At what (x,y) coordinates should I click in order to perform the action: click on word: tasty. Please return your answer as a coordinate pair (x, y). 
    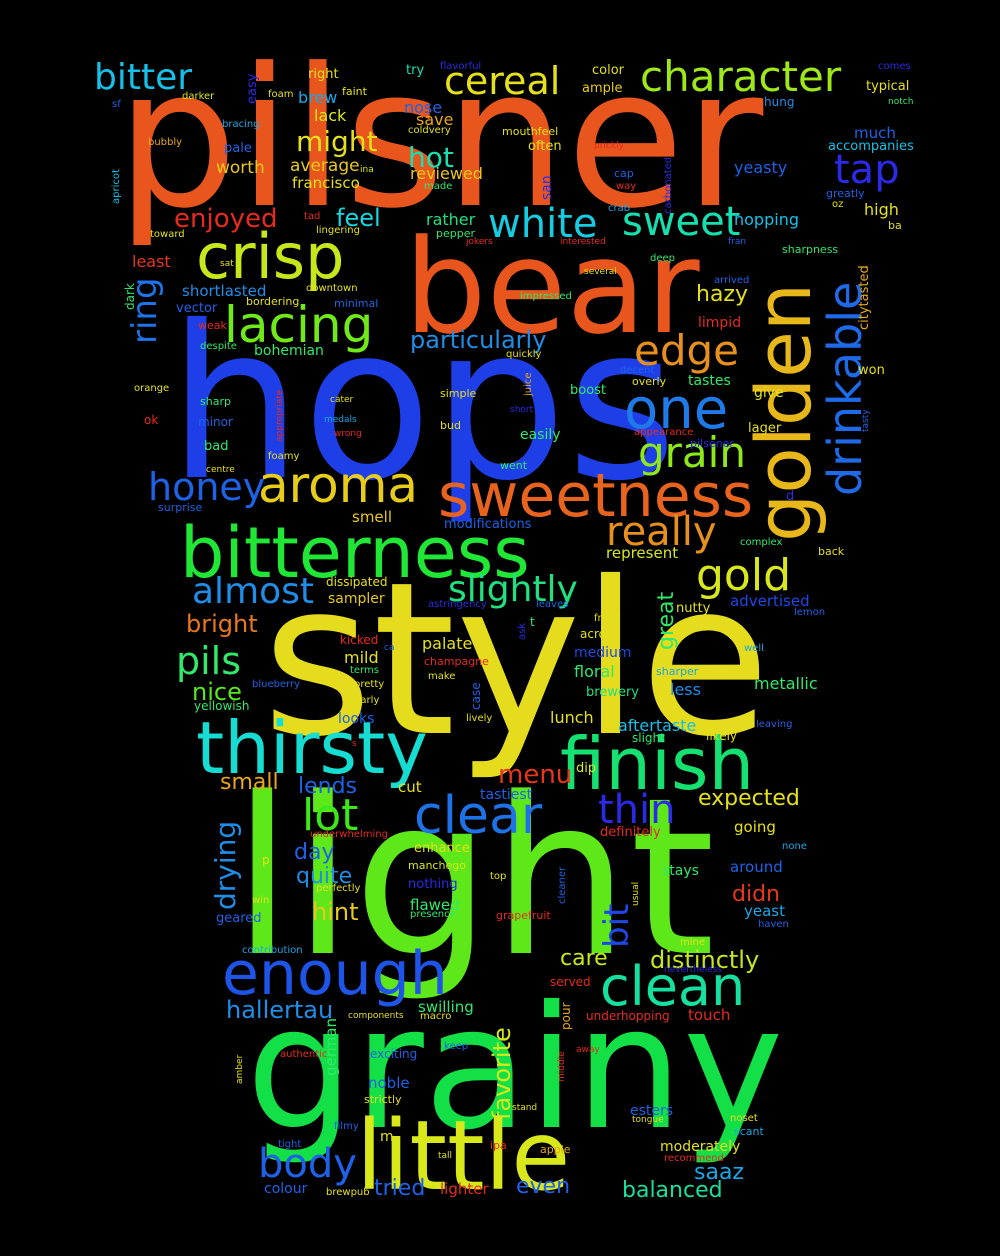
    Looking at the image, I should click on (866, 420).